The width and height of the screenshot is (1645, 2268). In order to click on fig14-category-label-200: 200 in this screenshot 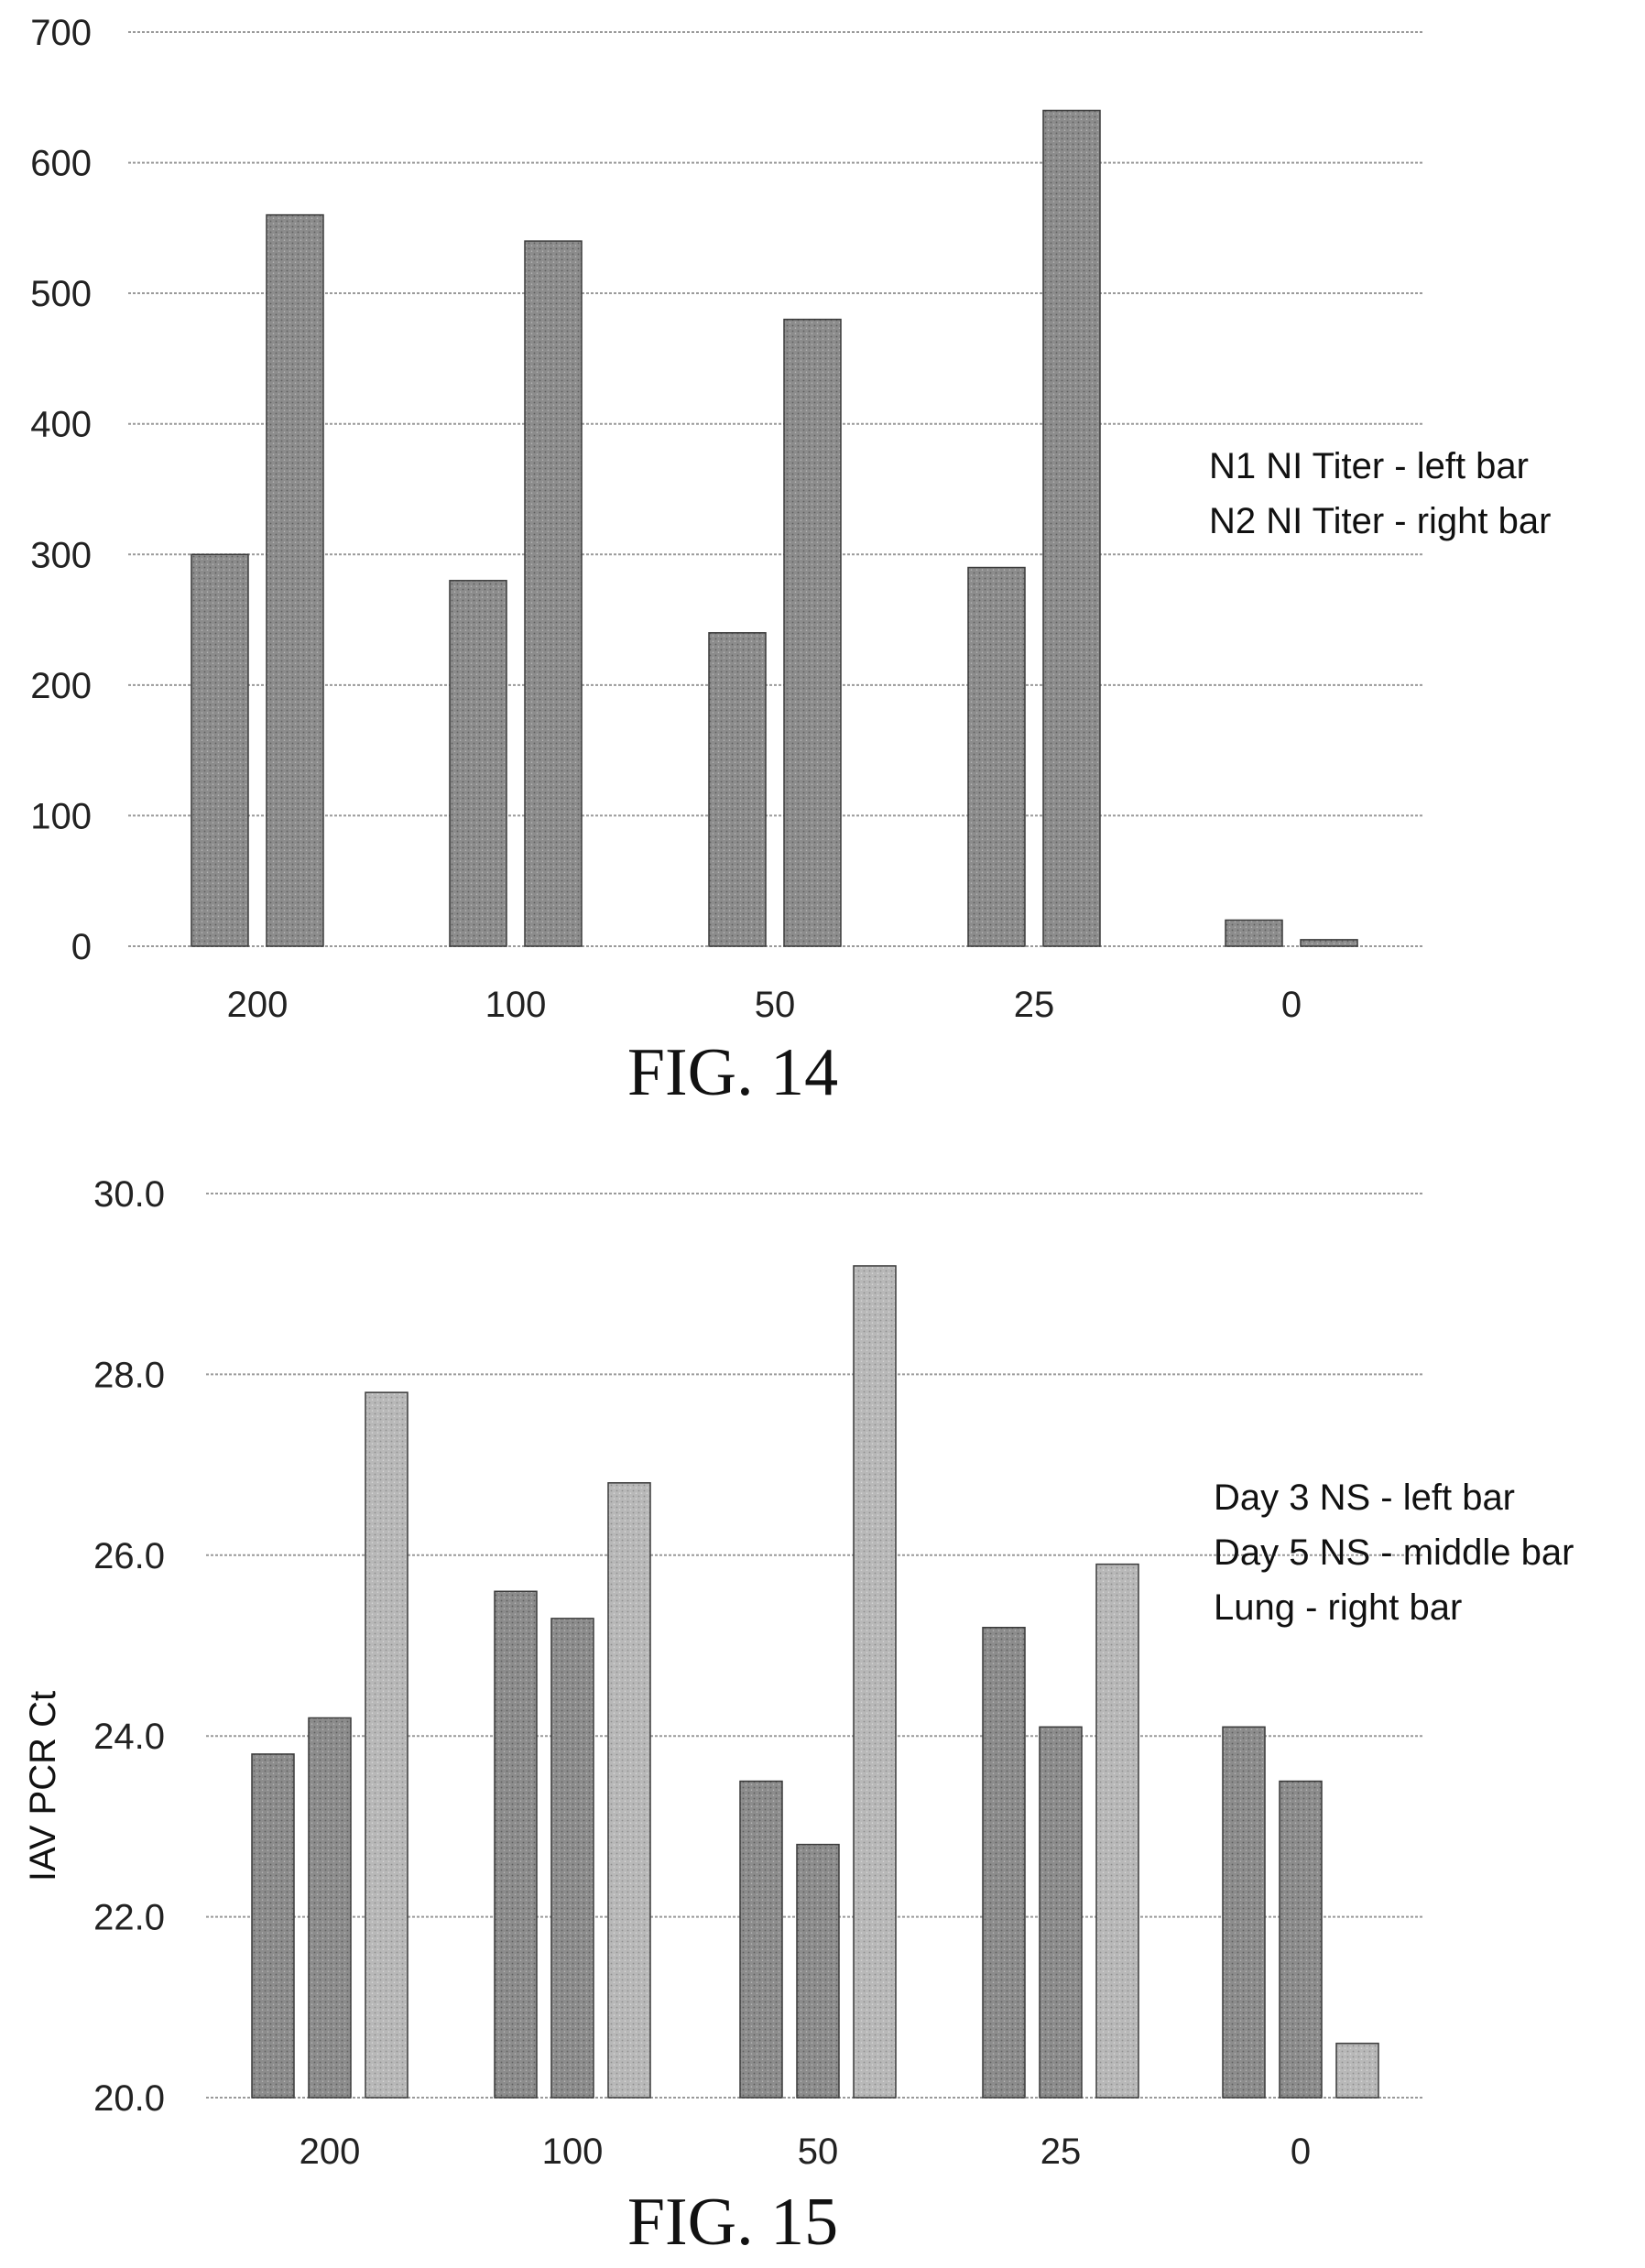, I will do `click(258, 1005)`.